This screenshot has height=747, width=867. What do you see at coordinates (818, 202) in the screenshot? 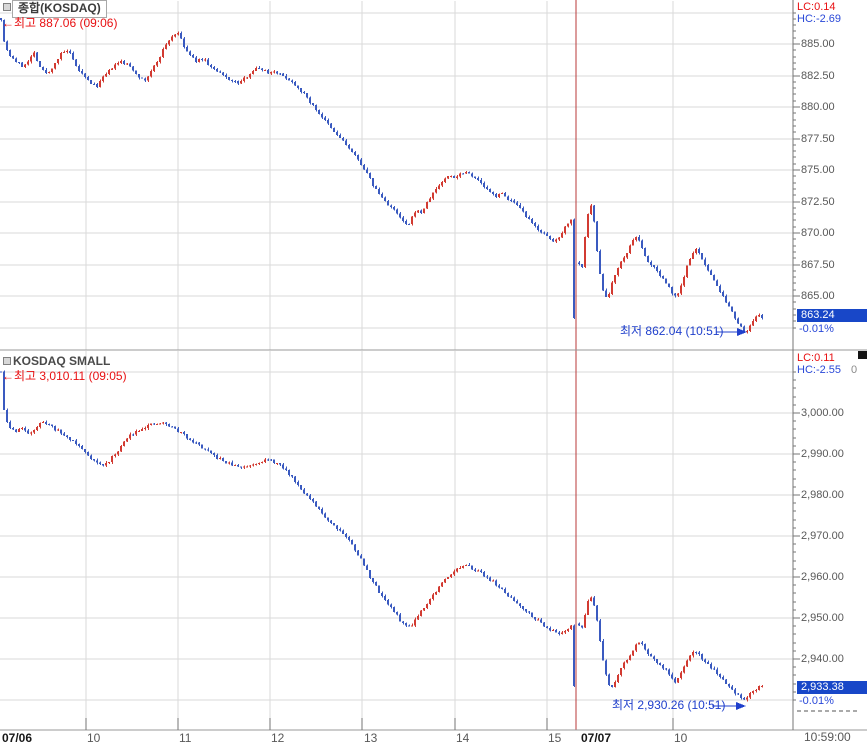
I see `y-axis-label: 872.50` at bounding box center [818, 202].